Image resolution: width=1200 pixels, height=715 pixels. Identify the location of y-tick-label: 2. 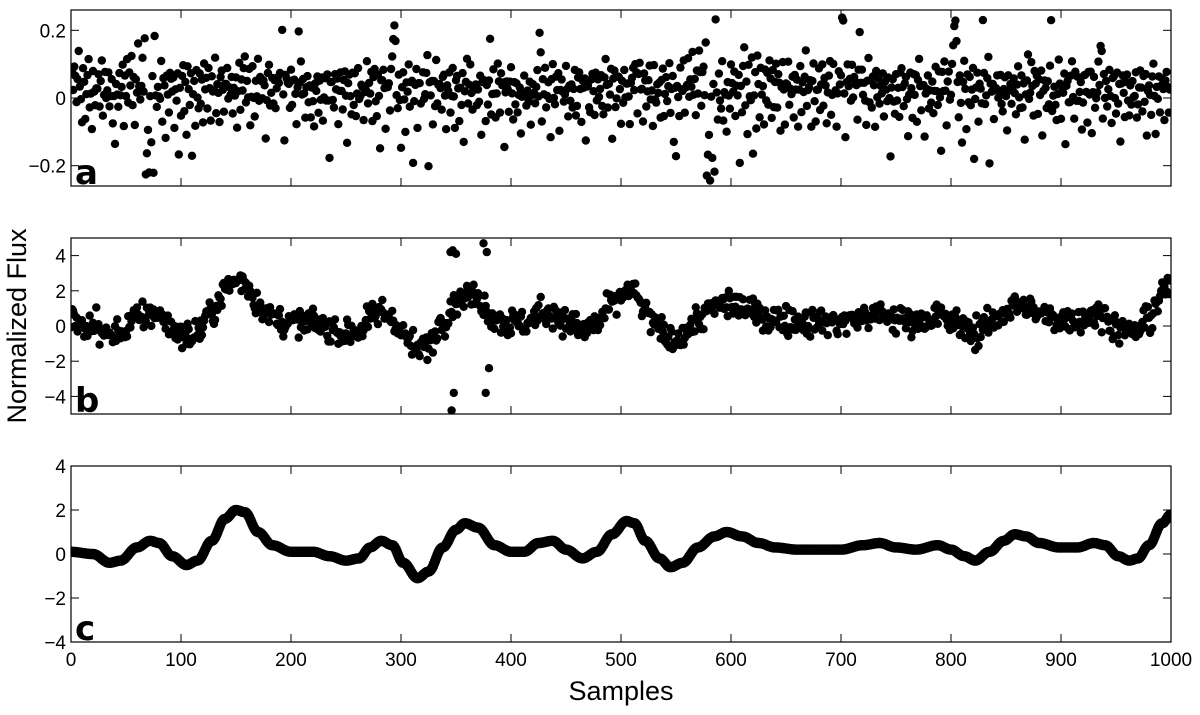
(60, 511).